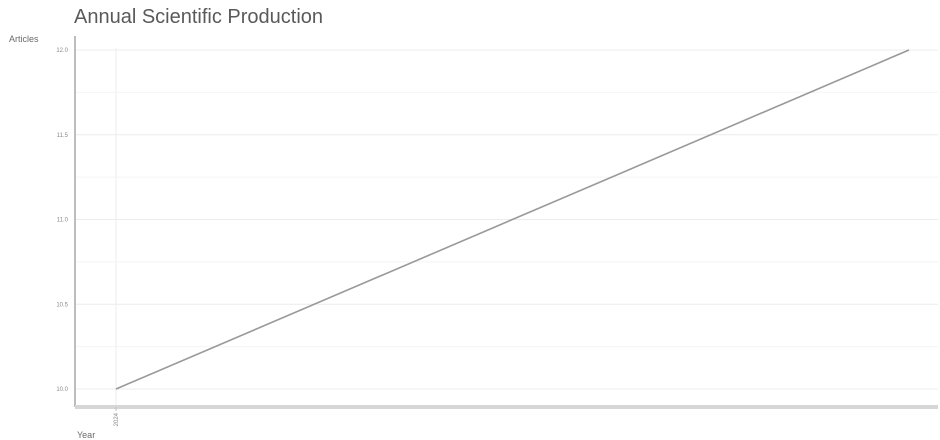  I want to click on y-tick-label: 10.5, so click(62, 305).